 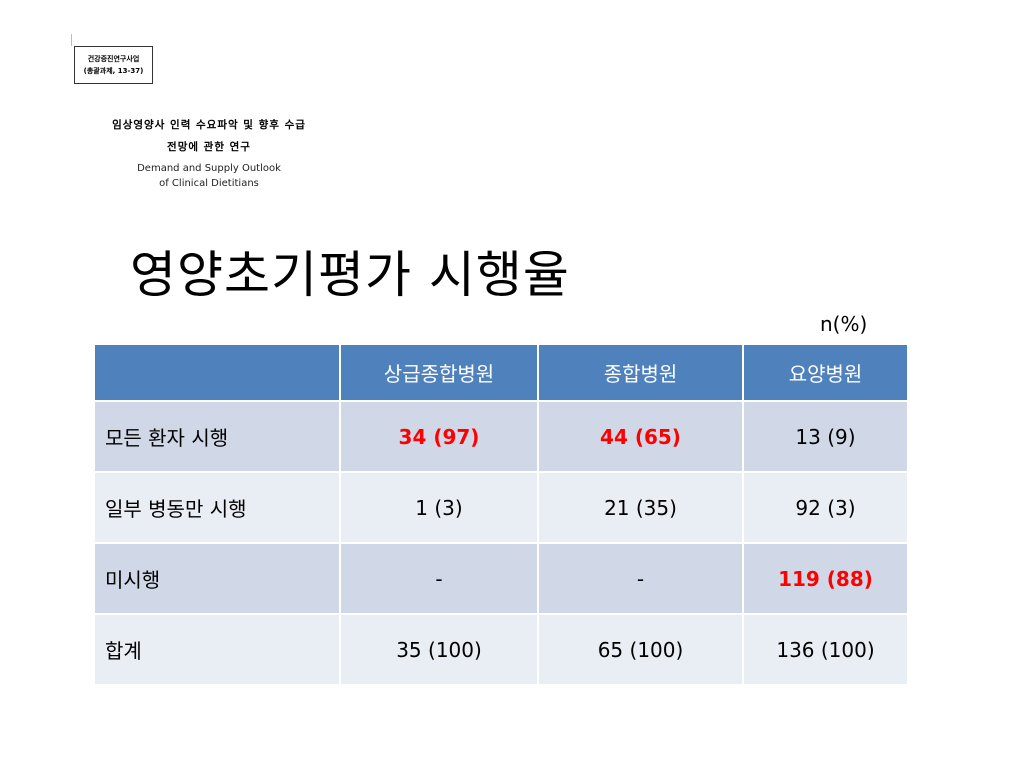 I want to click on corner-tick, so click(x=71, y=40).